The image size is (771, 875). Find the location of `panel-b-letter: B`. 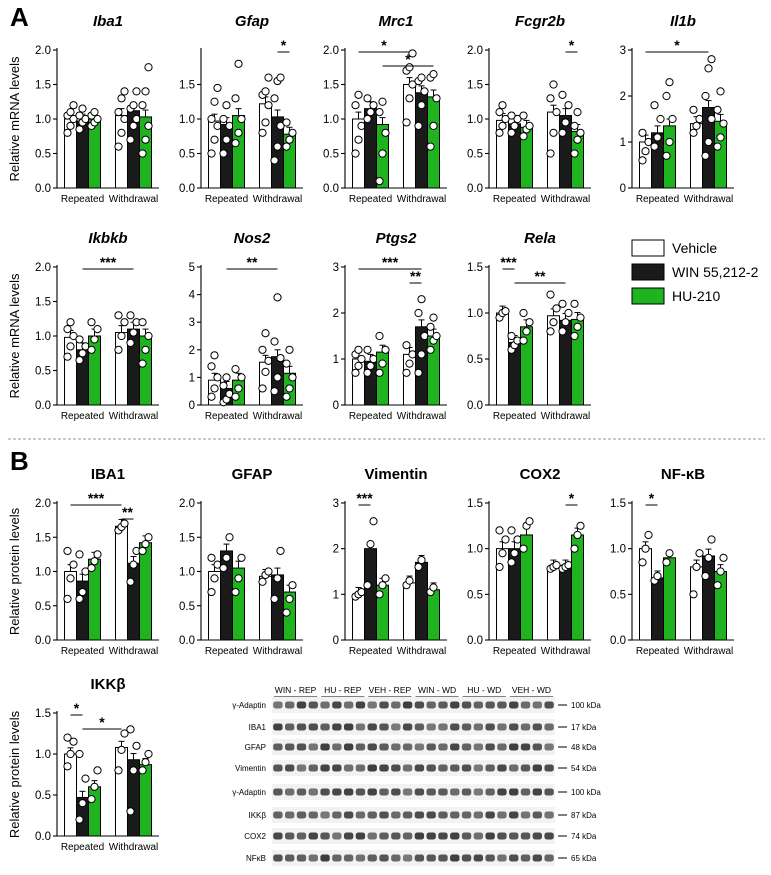

panel-b-letter: B is located at coordinates (19, 461).